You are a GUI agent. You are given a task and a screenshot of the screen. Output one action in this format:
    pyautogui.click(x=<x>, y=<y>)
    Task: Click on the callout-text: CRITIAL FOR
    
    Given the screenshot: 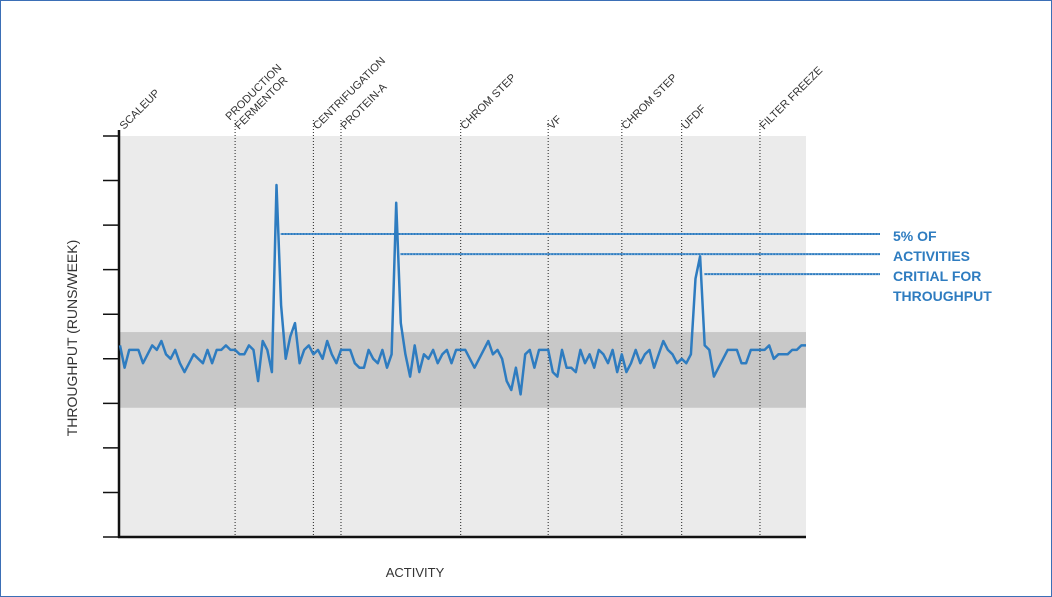 What is the action you would take?
    pyautogui.click(x=937, y=276)
    